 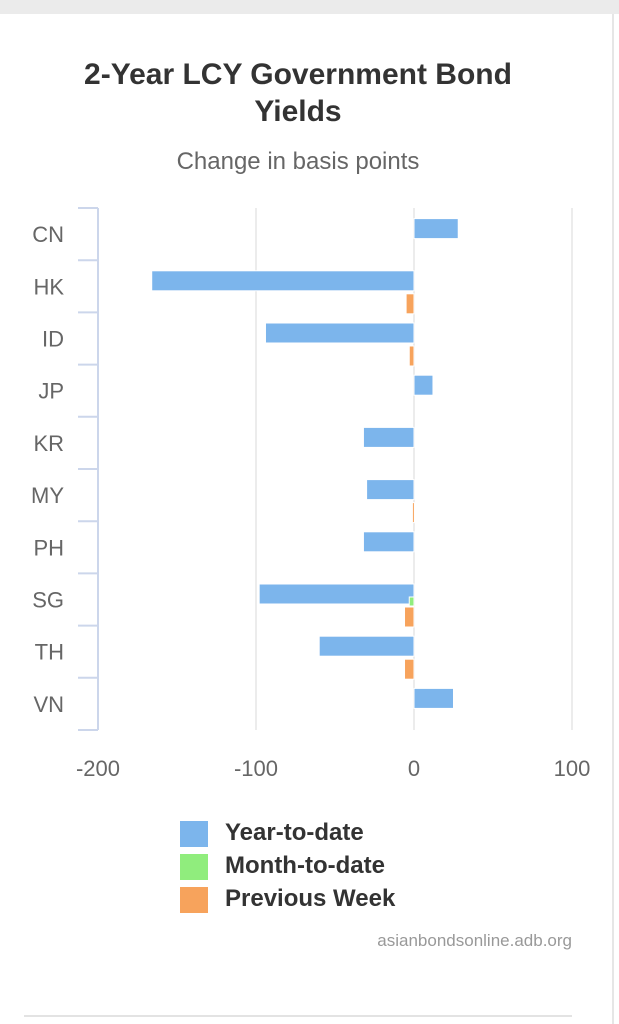 What do you see at coordinates (51, 391) in the screenshot?
I see `category-label: JP` at bounding box center [51, 391].